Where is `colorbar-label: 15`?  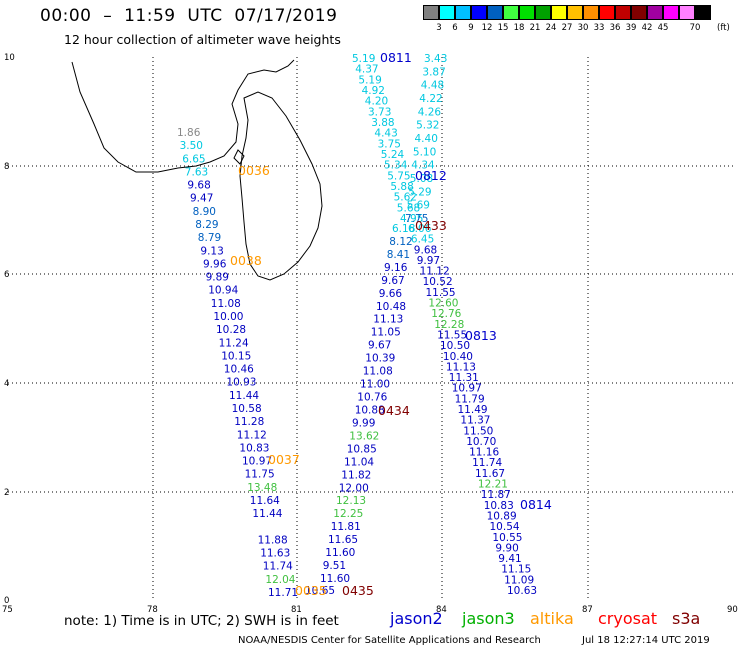 colorbar-label: 15 is located at coordinates (503, 28).